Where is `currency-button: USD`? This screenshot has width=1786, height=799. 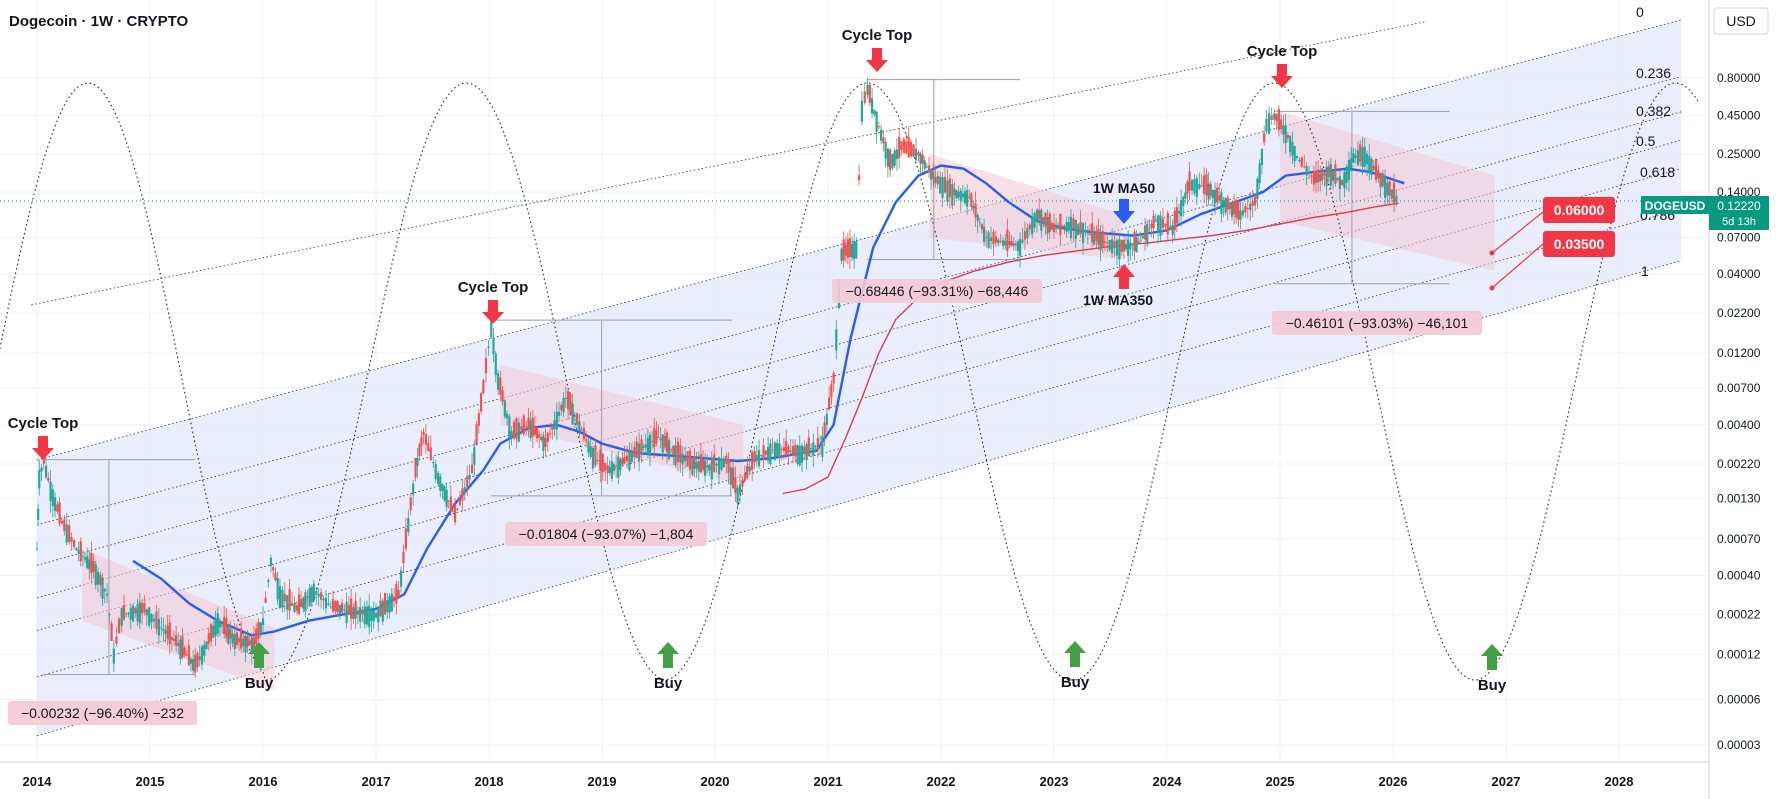 currency-button: USD is located at coordinates (1741, 21).